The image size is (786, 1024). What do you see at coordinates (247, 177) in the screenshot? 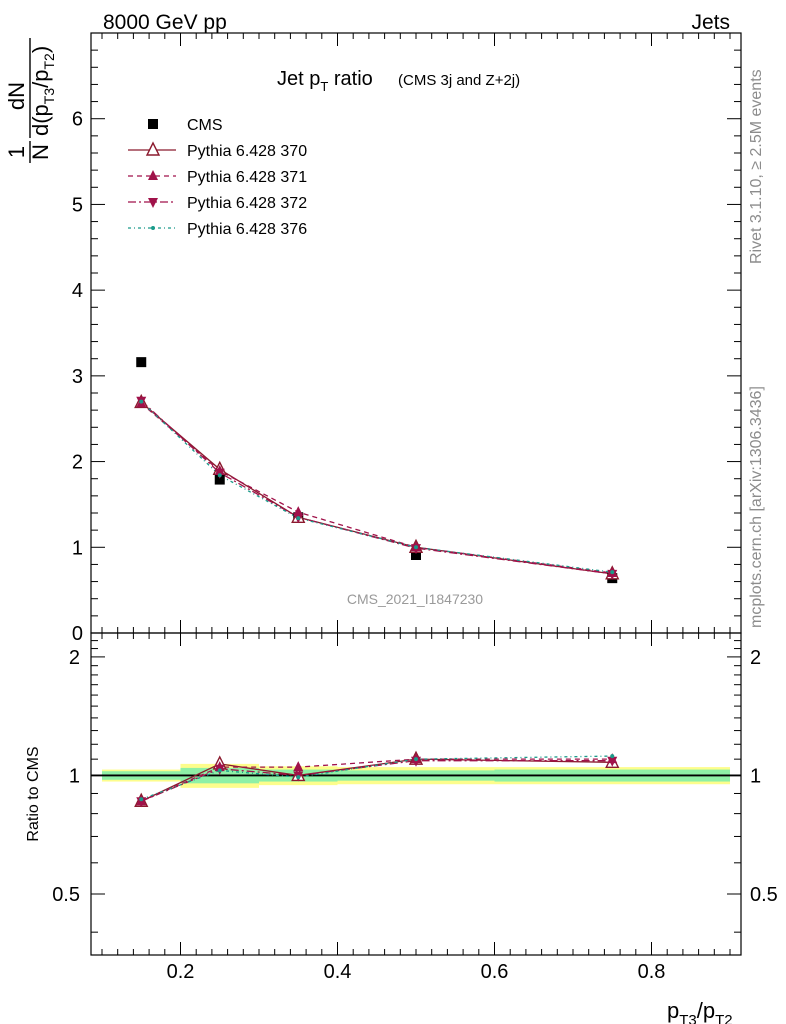
I see `legend-label-2: Pythia 6.428 371` at bounding box center [247, 177].